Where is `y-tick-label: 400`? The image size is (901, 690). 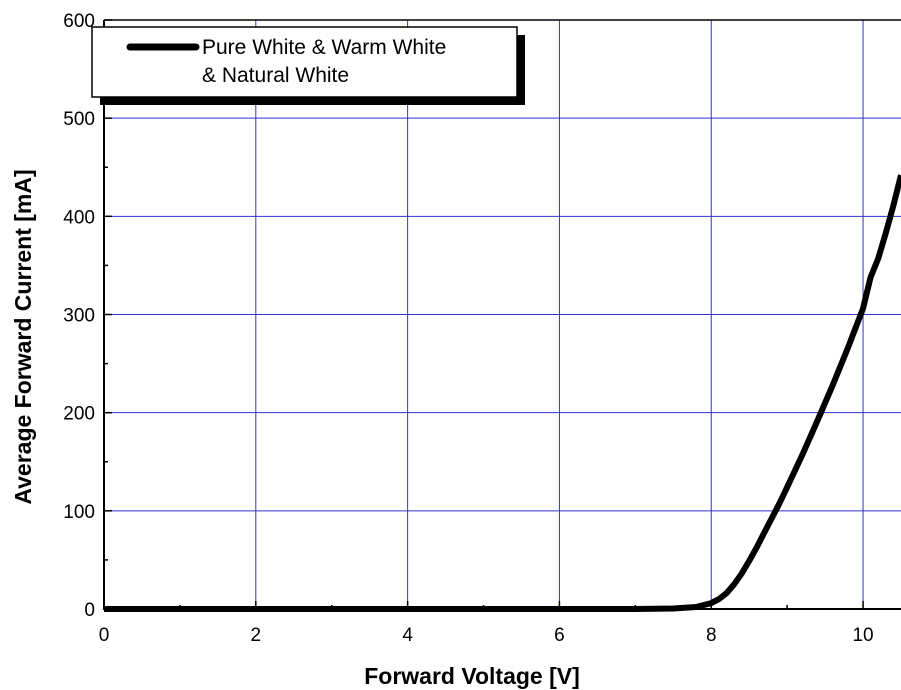
y-tick-label: 400 is located at coordinates (79, 217).